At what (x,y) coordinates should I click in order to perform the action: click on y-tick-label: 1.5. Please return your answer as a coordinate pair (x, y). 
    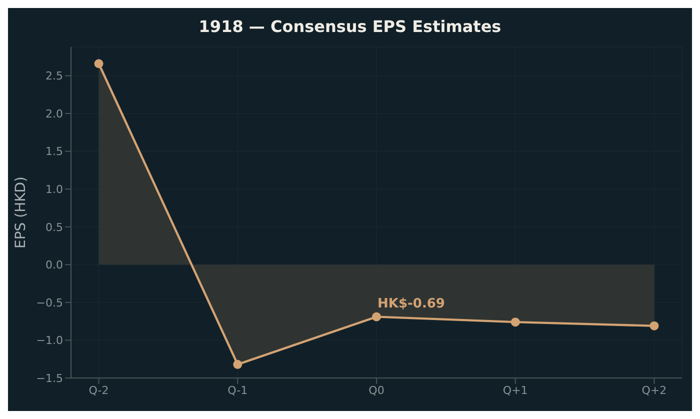
    Looking at the image, I should click on (54, 151).